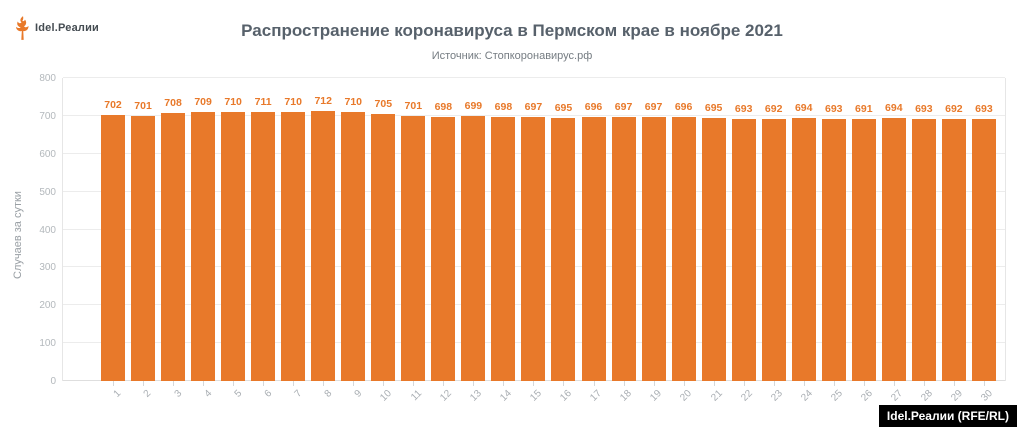 The image size is (1024, 433). I want to click on bar-group: 701 11, so click(413, 240).